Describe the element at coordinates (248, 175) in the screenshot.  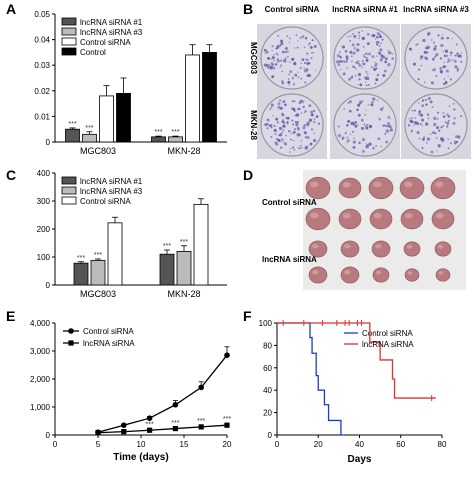
I see `panel-label-d: D` at that location.